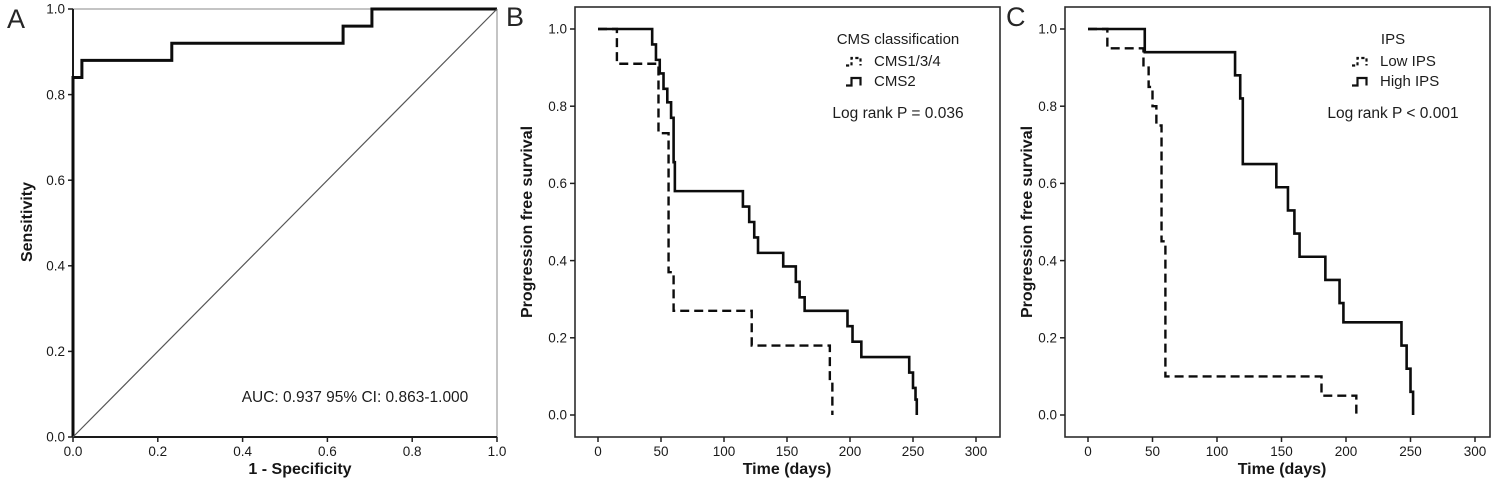 This screenshot has height=491, width=1500. I want to click on x-tick-label-0.8: 0.8, so click(412, 451).